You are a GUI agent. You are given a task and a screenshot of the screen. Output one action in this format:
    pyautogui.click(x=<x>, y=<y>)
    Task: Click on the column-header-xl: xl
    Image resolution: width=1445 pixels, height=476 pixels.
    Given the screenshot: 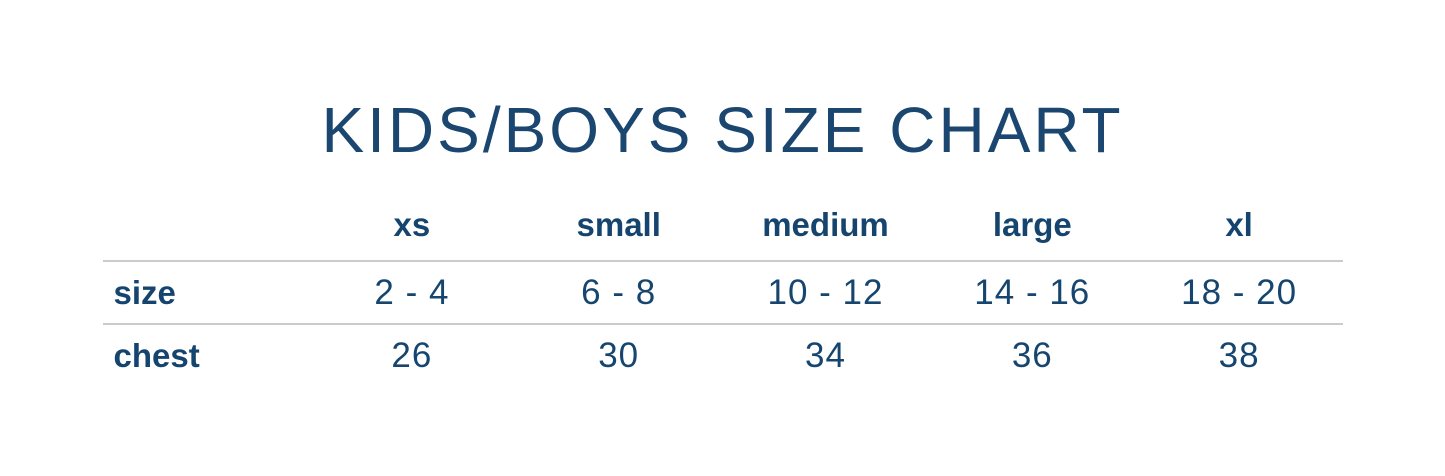 What is the action you would take?
    pyautogui.click(x=1239, y=224)
    